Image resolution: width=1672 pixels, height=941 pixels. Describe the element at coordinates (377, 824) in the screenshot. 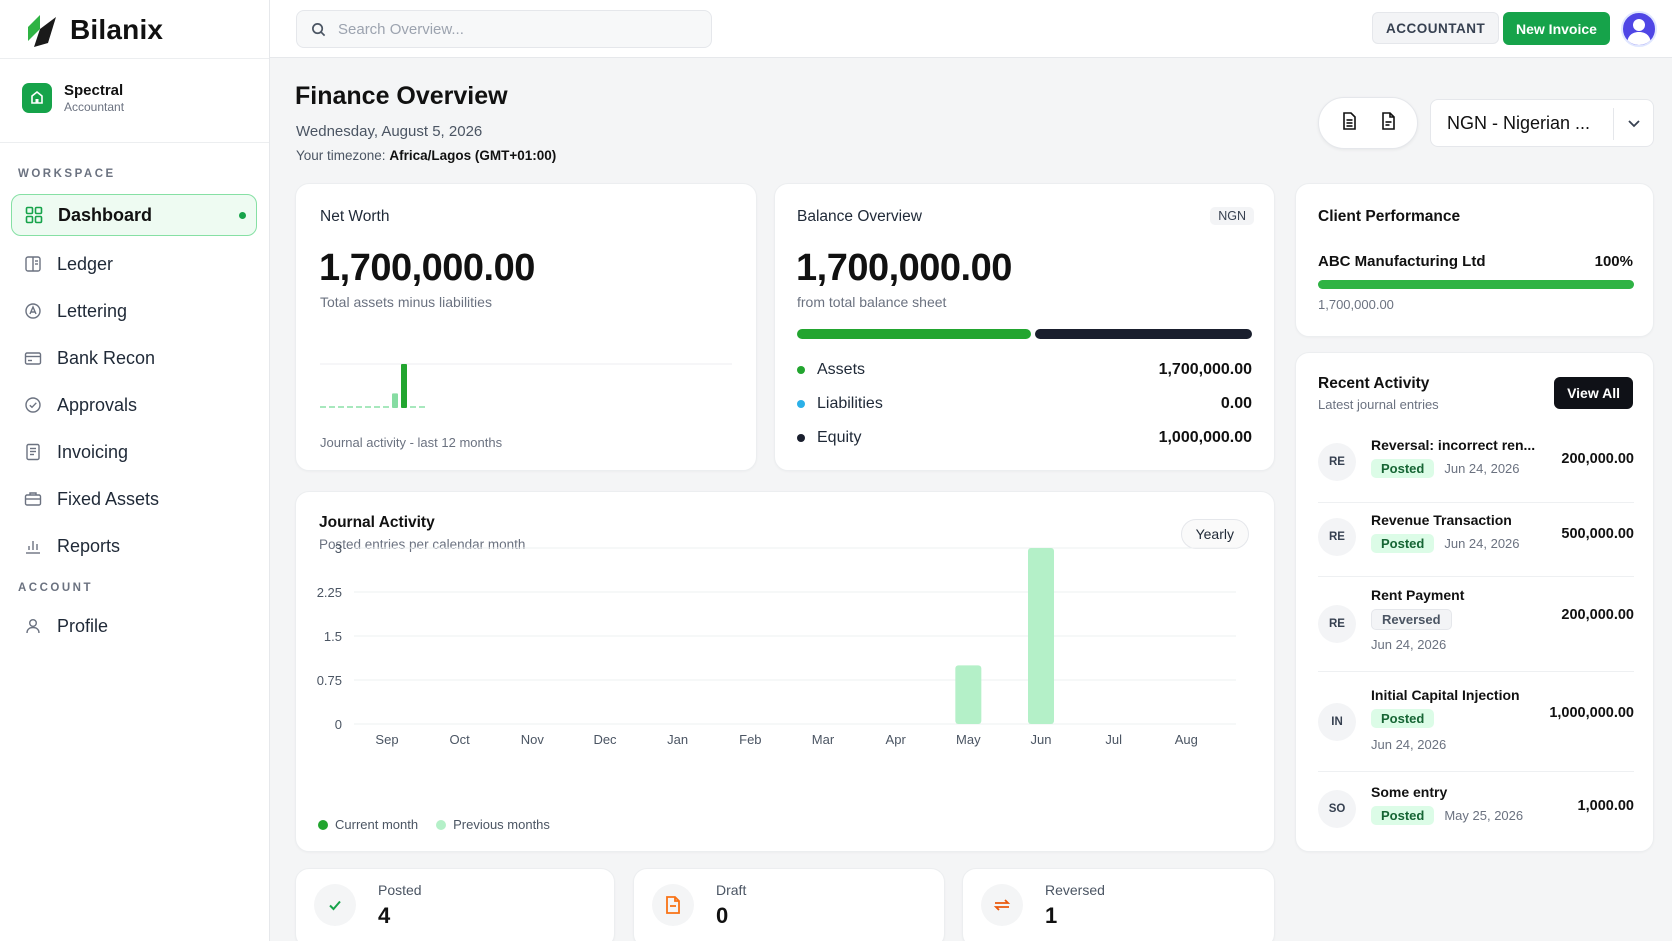

I see `legend-label: Current month` at that location.